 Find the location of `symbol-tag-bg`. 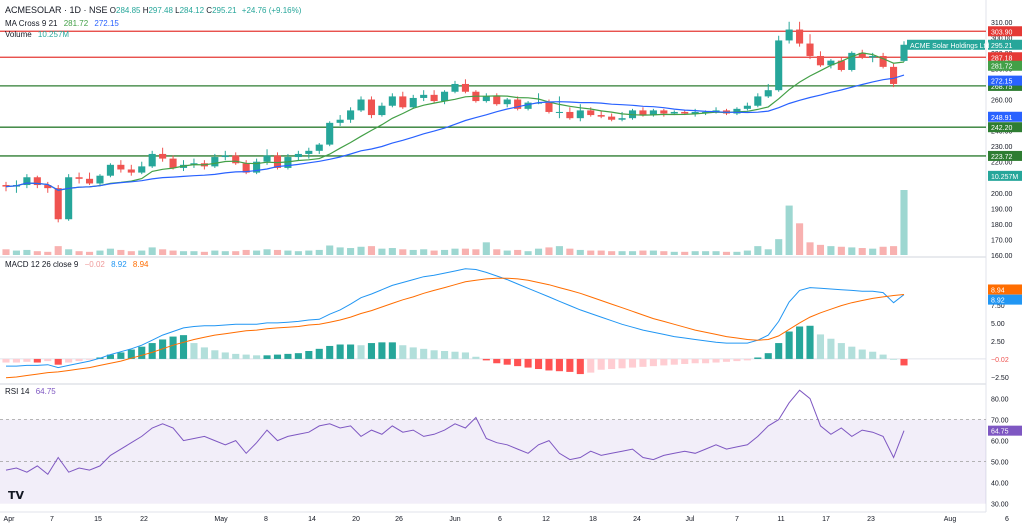

symbol-tag-bg is located at coordinates (946, 44).